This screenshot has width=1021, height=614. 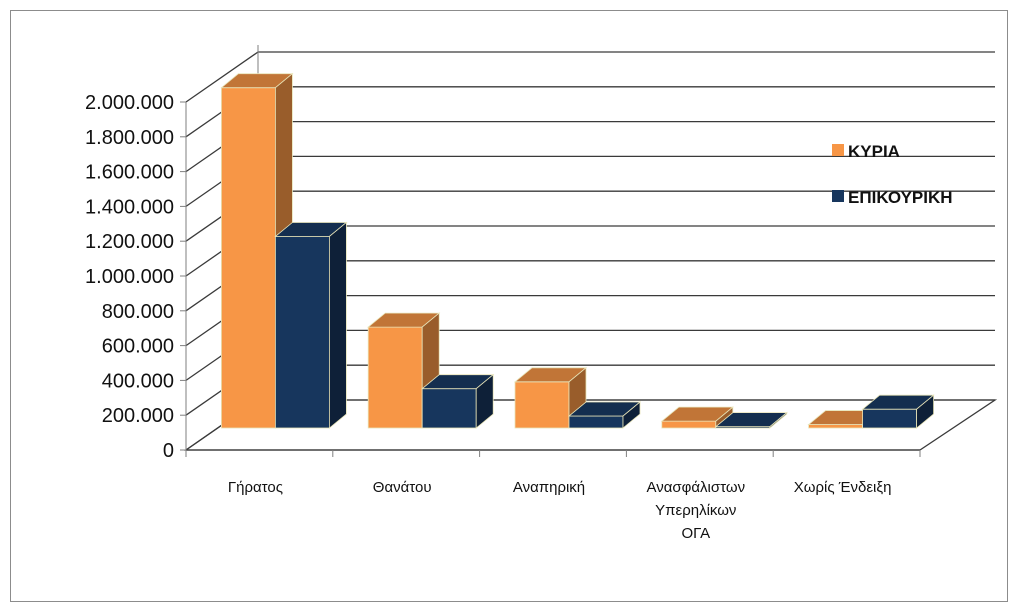 I want to click on y-tick-label: 1.200.000, so click(x=129, y=242).